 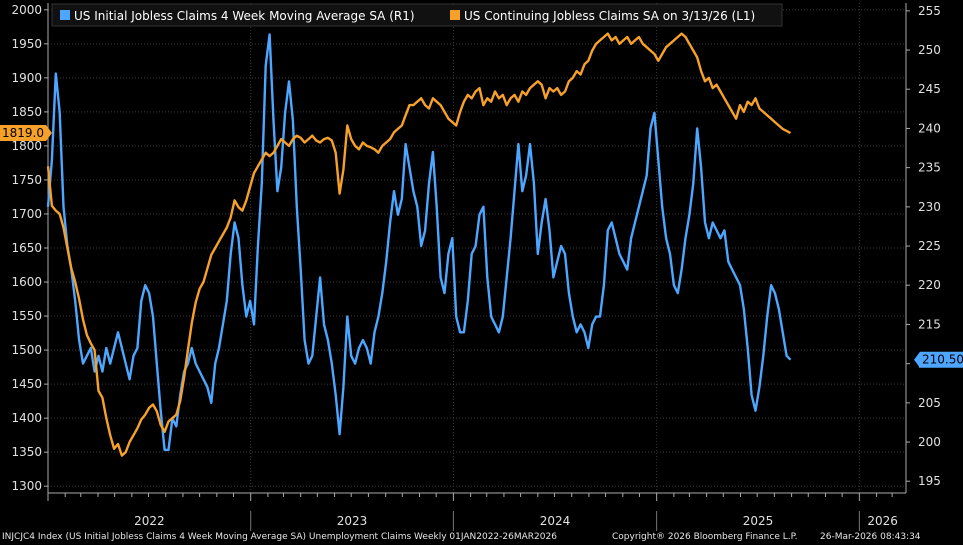 What do you see at coordinates (26, 180) in the screenshot?
I see `left-tick-label: 1750` at bounding box center [26, 180].